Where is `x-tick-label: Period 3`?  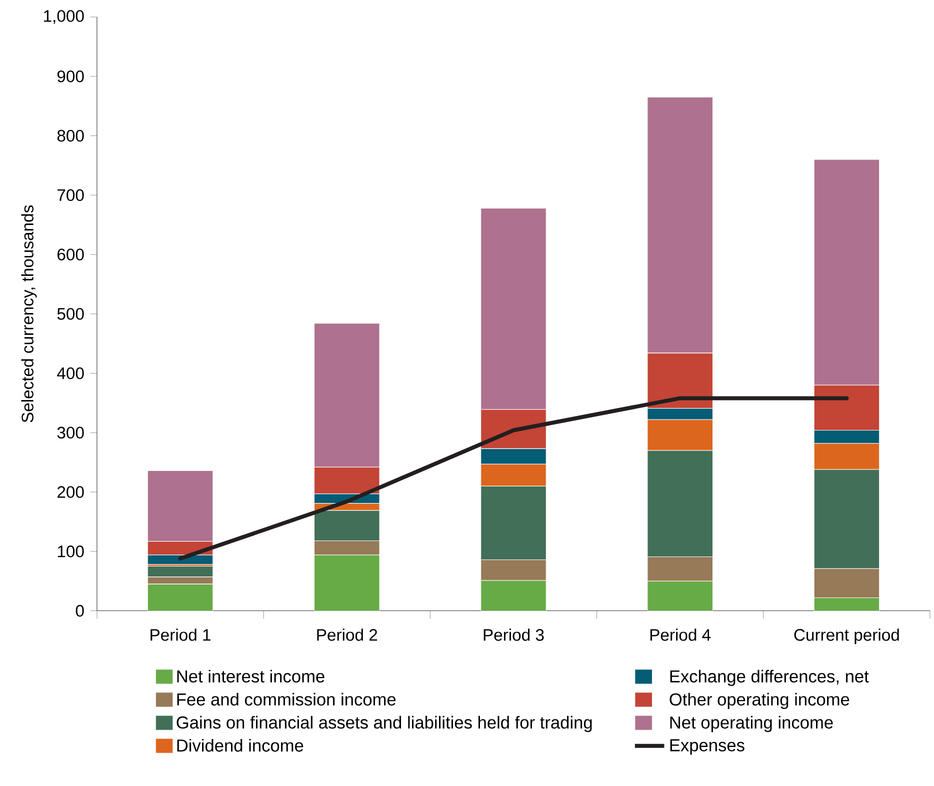 x-tick-label: Period 3 is located at coordinates (514, 634).